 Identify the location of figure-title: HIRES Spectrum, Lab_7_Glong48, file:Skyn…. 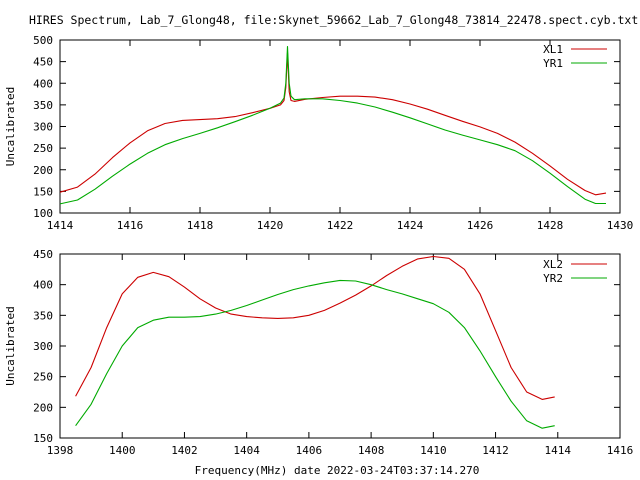
(333, 20).